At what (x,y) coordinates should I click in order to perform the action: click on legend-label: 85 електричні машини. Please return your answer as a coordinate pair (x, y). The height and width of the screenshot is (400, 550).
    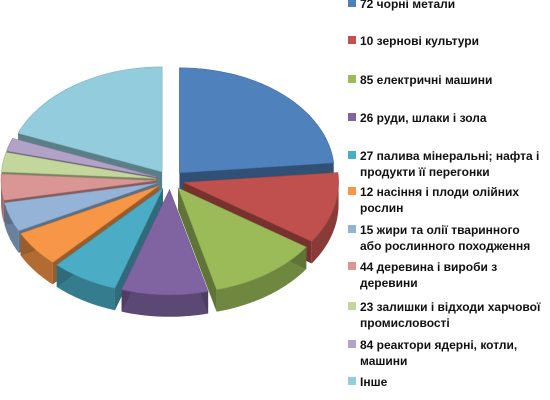
    Looking at the image, I should click on (426, 80).